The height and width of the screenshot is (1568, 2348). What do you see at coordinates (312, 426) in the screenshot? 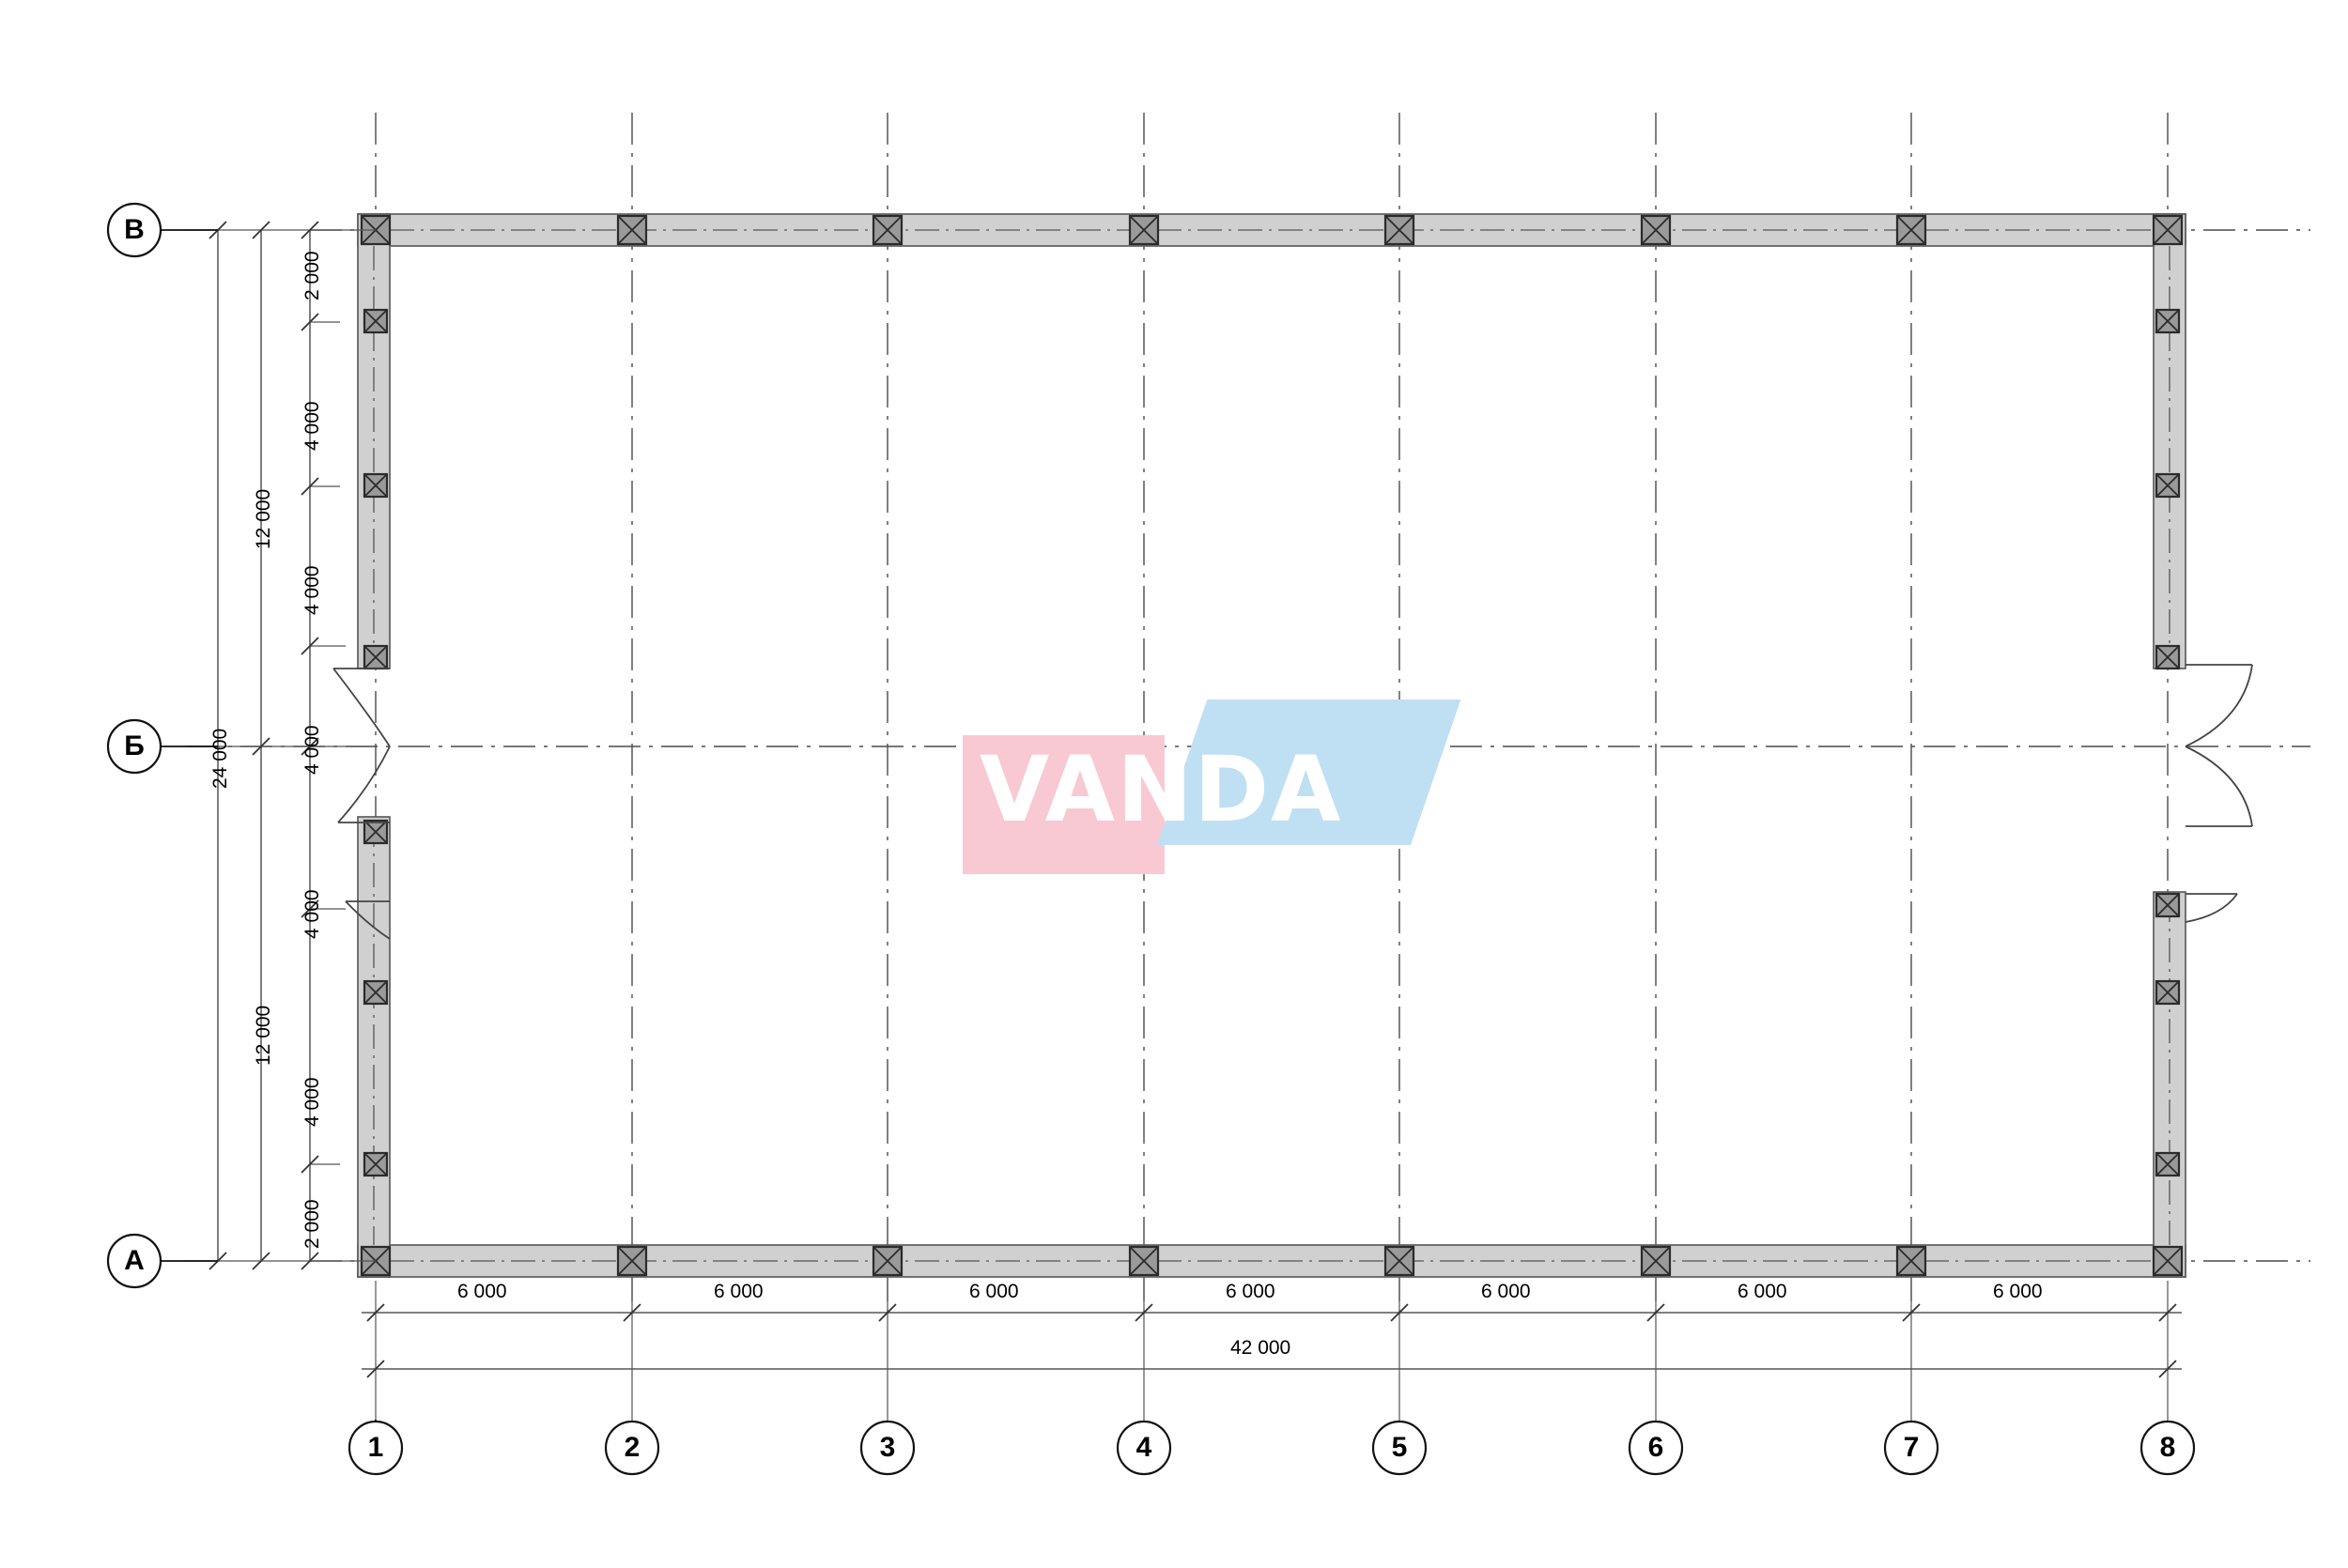
I see `dim-left-seg-1: 4 000` at bounding box center [312, 426].